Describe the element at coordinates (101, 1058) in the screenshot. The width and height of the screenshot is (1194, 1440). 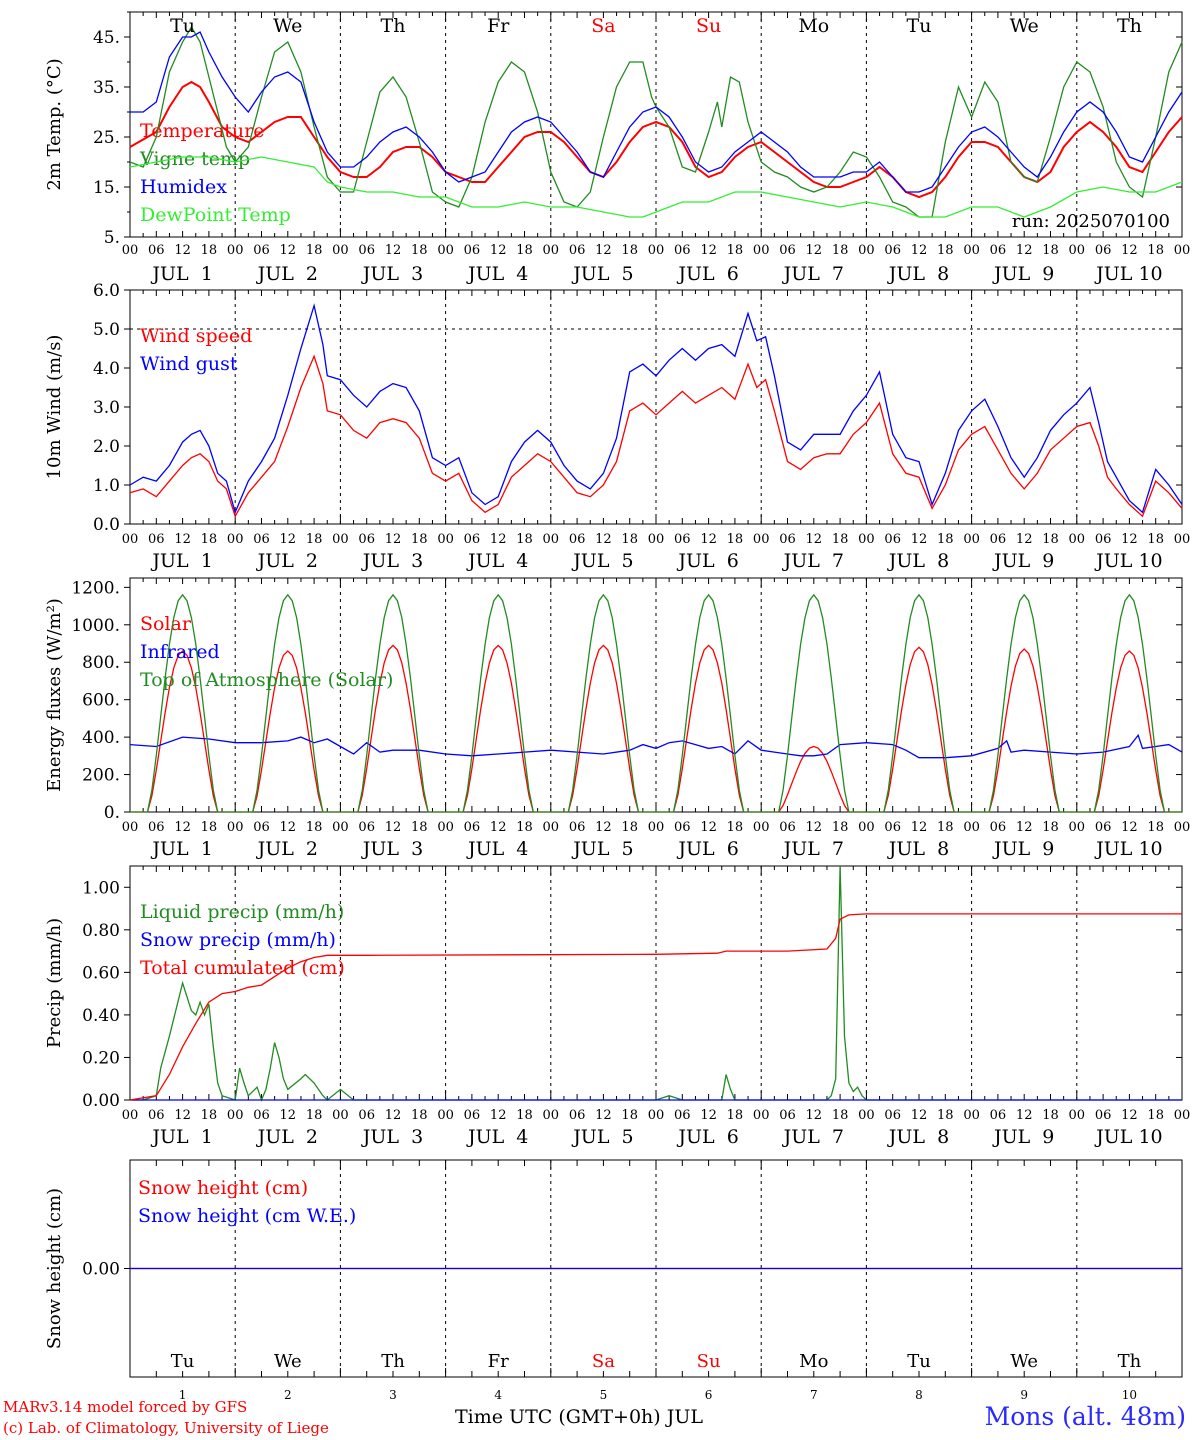
I see `y-tick-label: 0.20` at that location.